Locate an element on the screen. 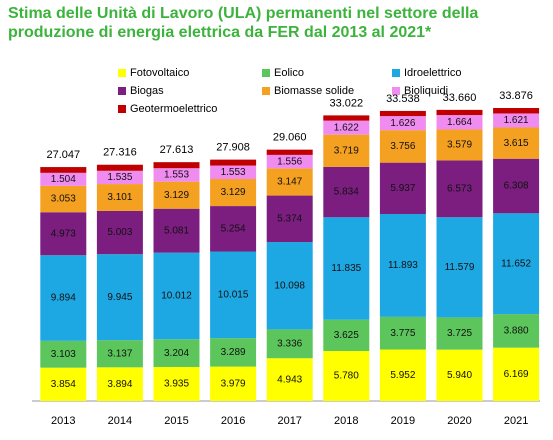  value-label: 3.137 is located at coordinates (119, 353).